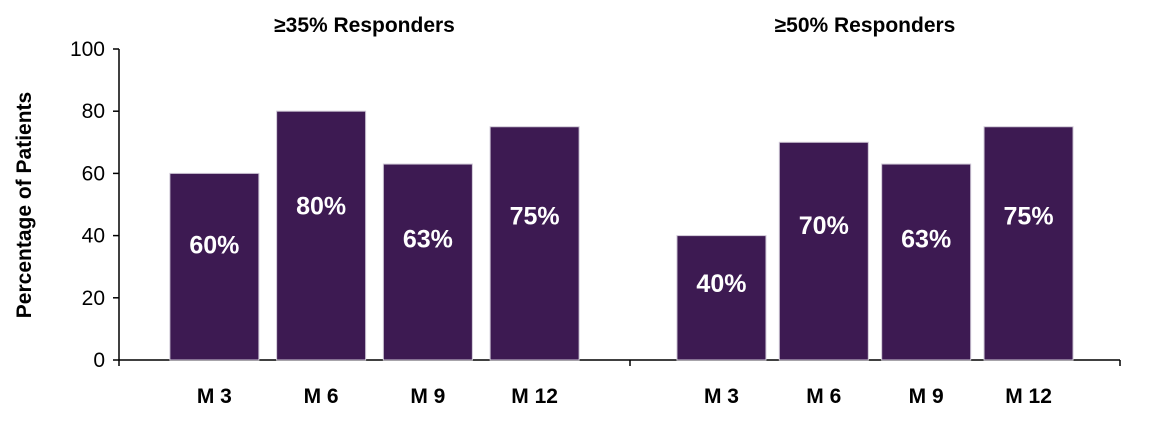 This screenshot has width=1163, height=425. What do you see at coordinates (321, 207) in the screenshot?
I see `bar-value-label: 80%` at bounding box center [321, 207].